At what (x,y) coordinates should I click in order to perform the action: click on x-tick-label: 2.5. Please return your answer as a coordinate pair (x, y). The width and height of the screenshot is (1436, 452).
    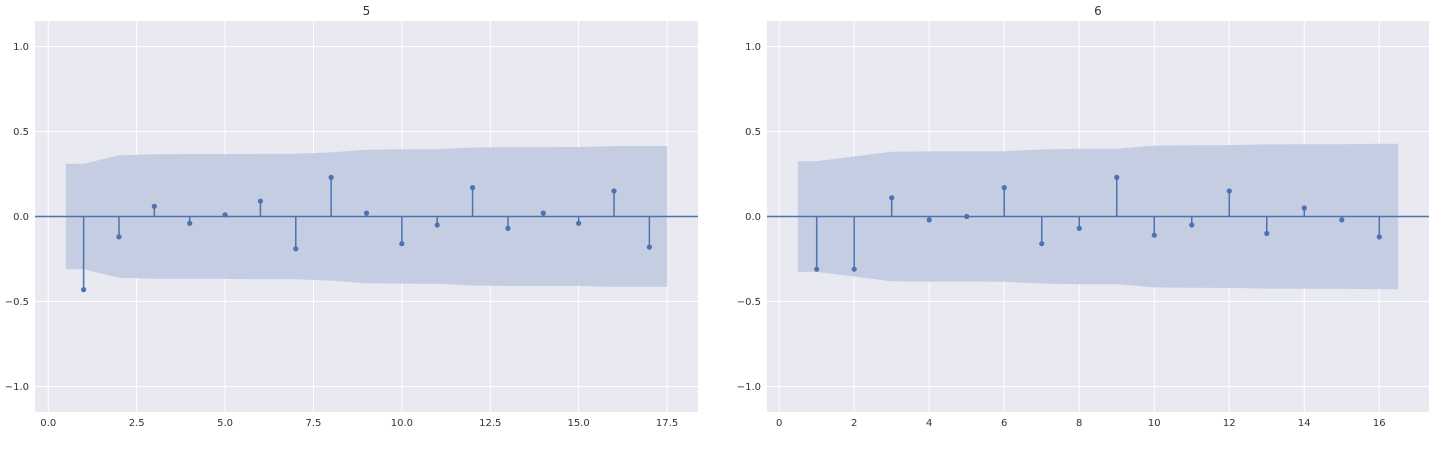
    Looking at the image, I should click on (137, 423).